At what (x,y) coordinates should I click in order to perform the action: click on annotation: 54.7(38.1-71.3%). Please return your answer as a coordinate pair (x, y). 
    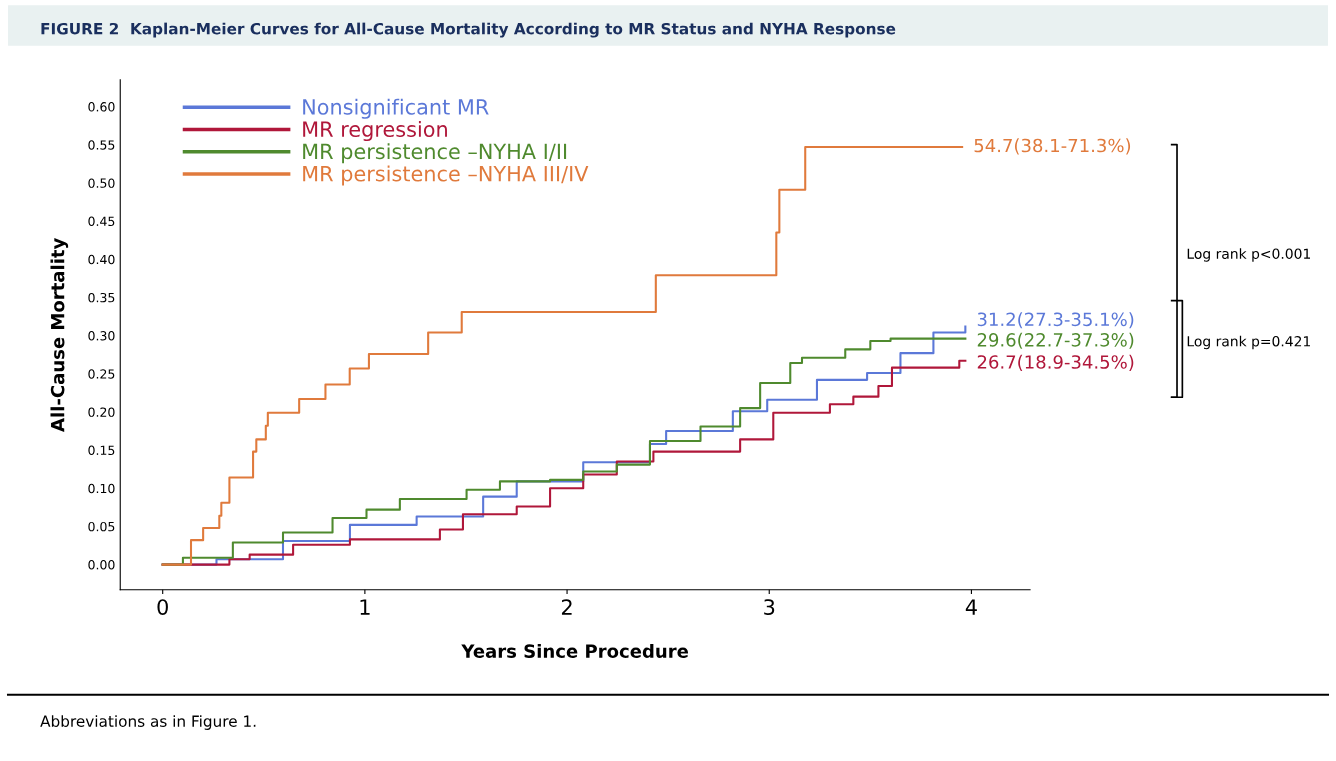
    Looking at the image, I should click on (1052, 146).